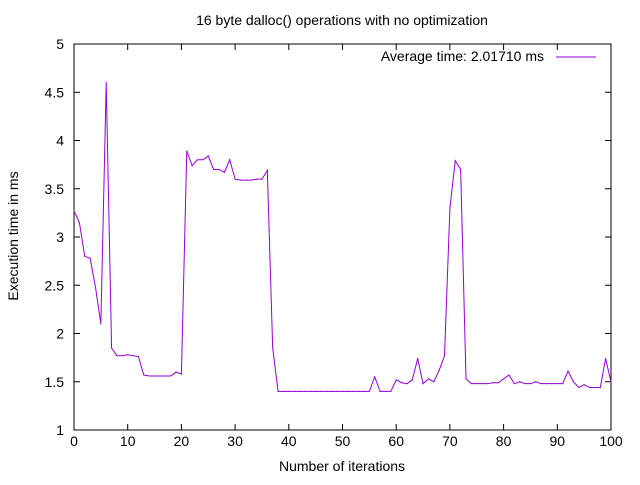 This screenshot has width=640, height=485. Describe the element at coordinates (504, 441) in the screenshot. I see `x-tick-label: 80` at that location.